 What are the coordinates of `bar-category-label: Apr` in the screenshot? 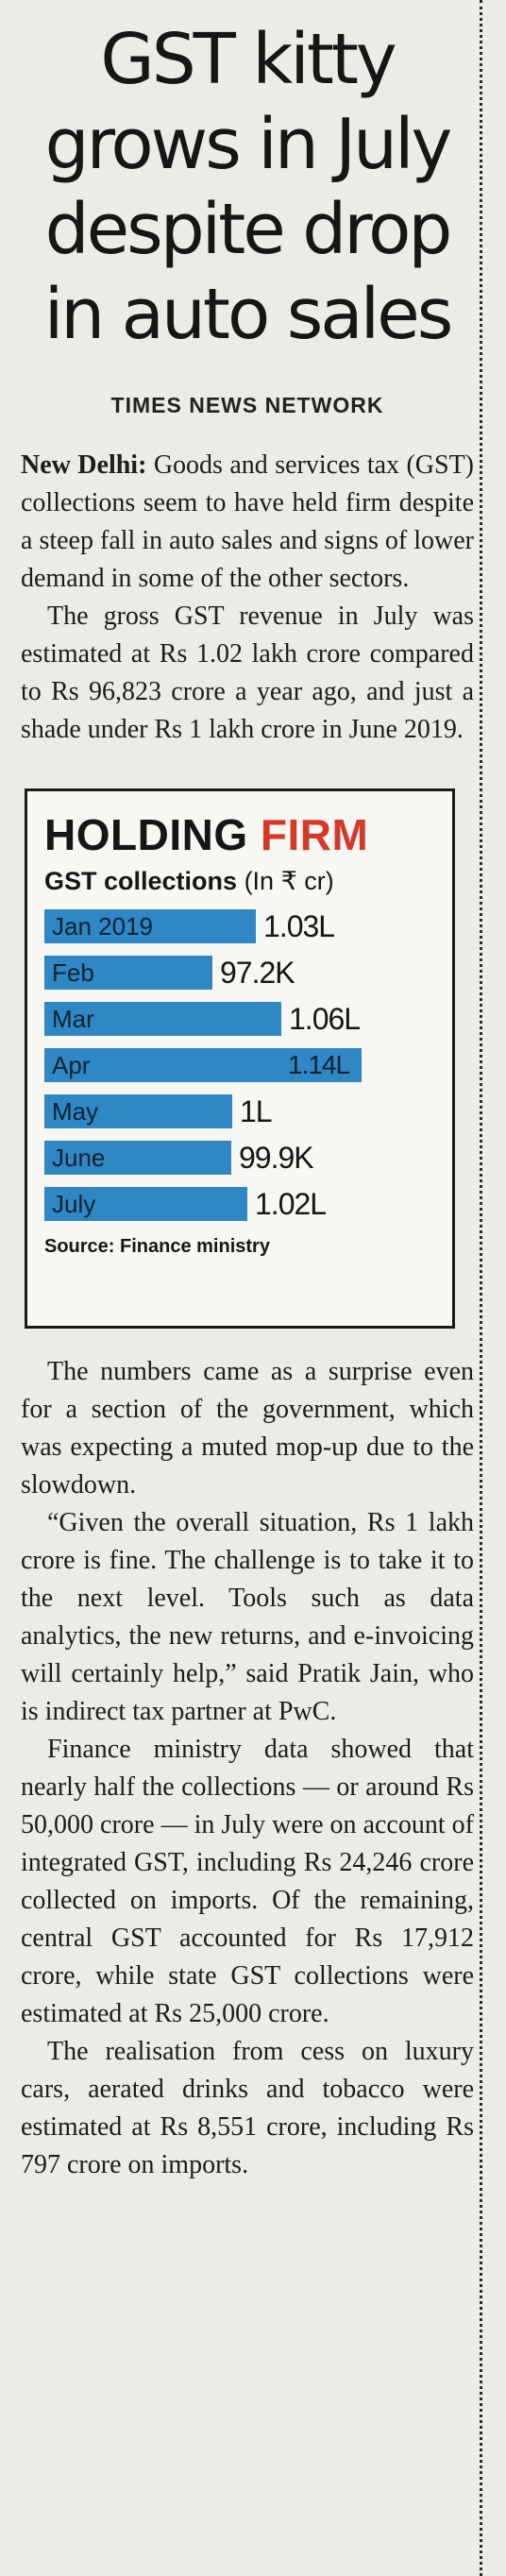 It's located at (71, 1064).